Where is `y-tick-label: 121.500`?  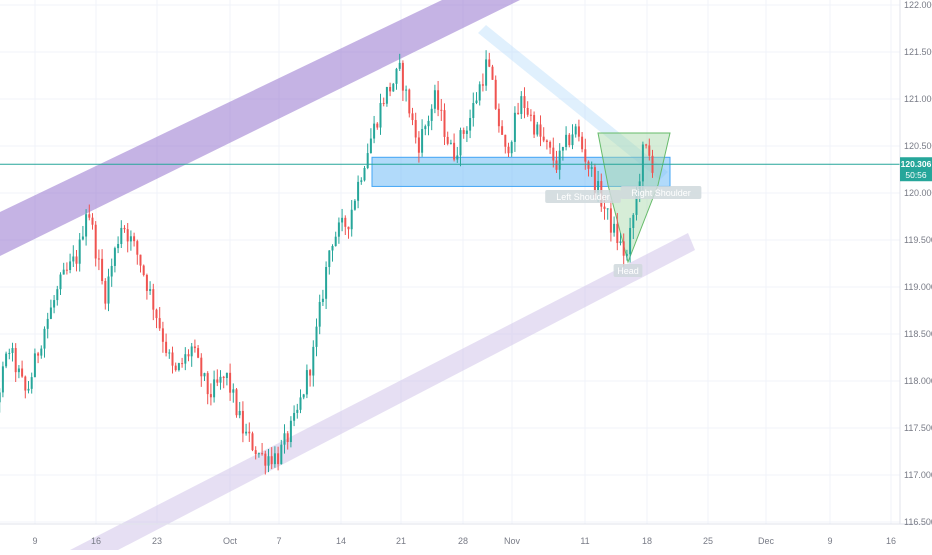 y-tick-label: 121.500 is located at coordinates (918, 52).